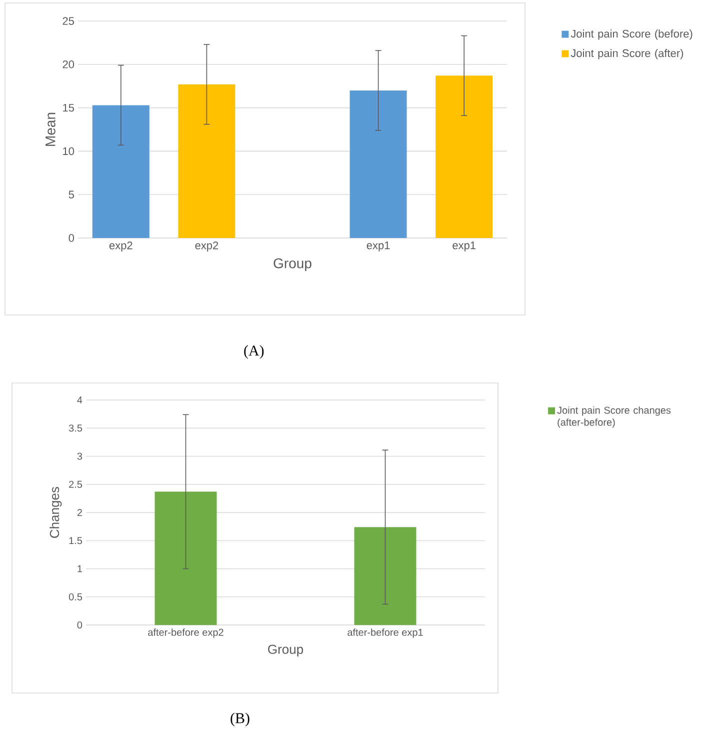  Describe the element at coordinates (631, 35) in the screenshot. I see `legend-label: Joint pain Score (before)` at that location.